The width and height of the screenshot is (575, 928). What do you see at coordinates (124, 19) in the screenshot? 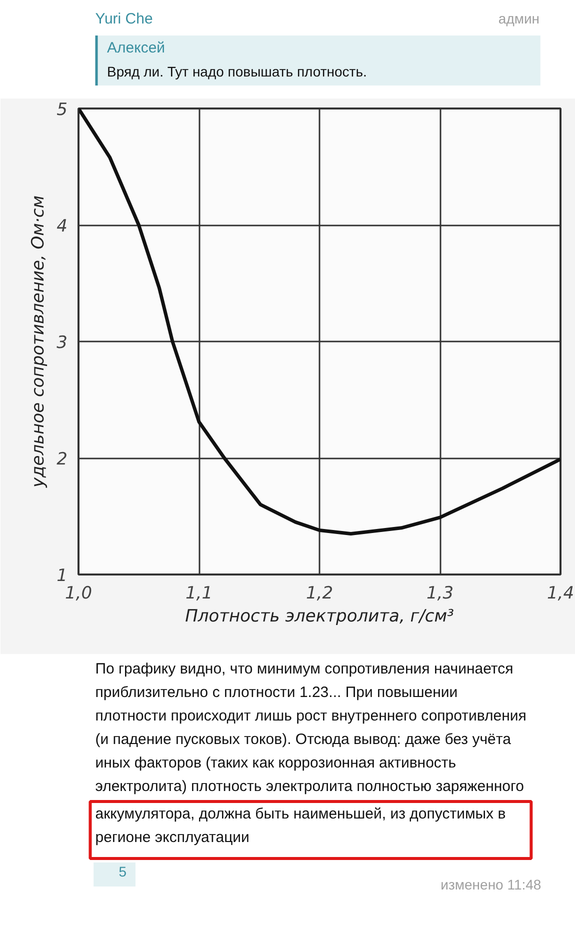
I see `text: Yuri Che` at bounding box center [124, 19].